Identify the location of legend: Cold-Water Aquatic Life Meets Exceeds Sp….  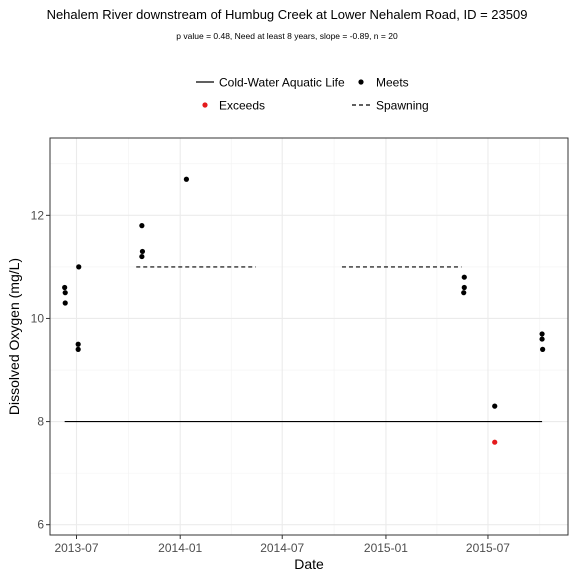
(312, 94).